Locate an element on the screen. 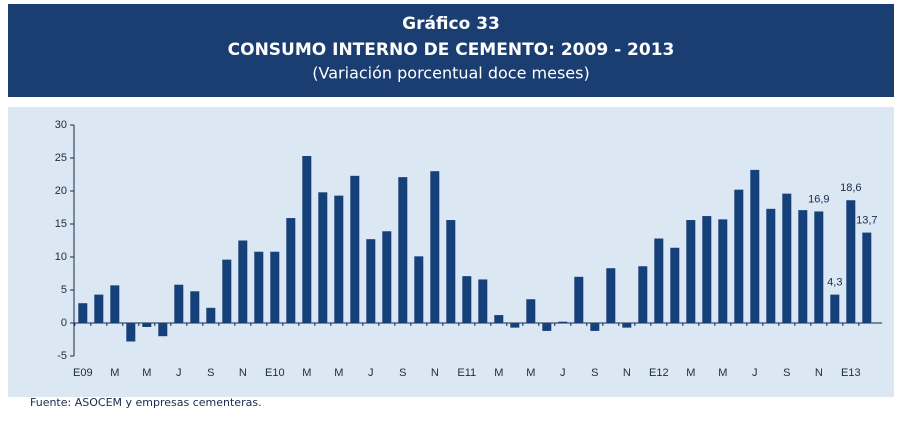 This screenshot has width=902, height=423. value-label: 13,7 is located at coordinates (866, 220).